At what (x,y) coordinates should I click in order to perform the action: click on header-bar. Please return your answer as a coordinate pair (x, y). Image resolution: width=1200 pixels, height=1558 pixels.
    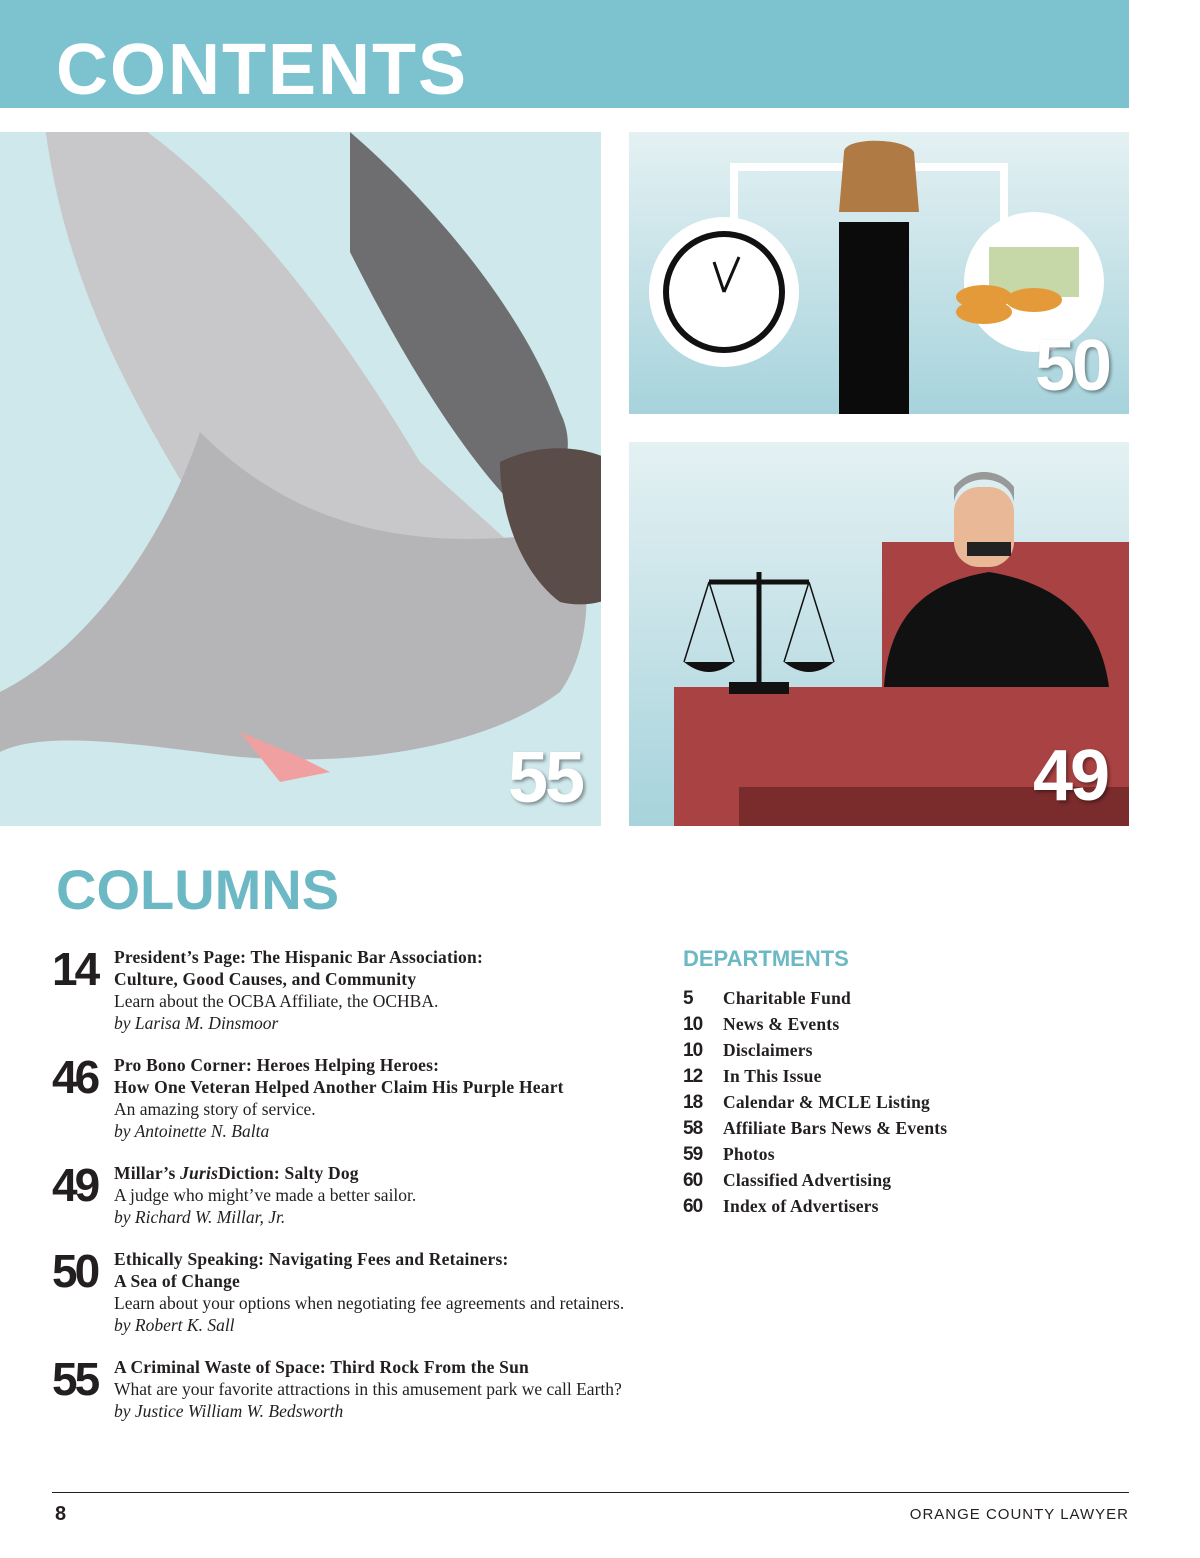
    Looking at the image, I should click on (564, 54).